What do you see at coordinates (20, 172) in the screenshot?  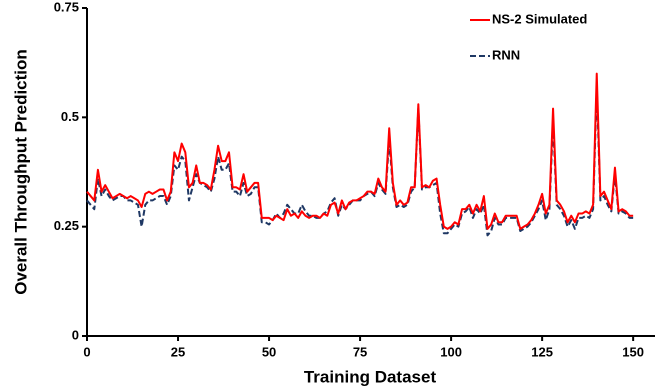 I see `y-axis-title: Overall Throughput Prediction` at bounding box center [20, 172].